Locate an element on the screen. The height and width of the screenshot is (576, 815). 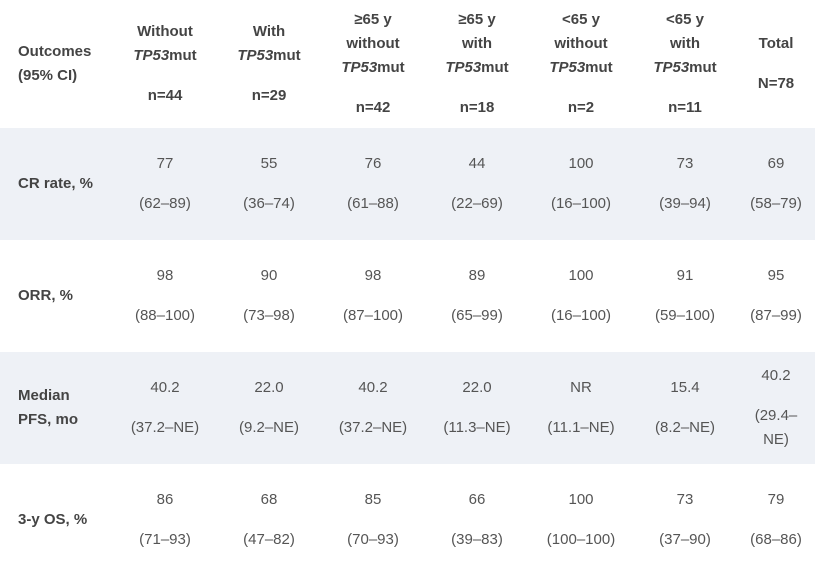
table-cell: NR (11.1–NE) is located at coordinates (581, 408).